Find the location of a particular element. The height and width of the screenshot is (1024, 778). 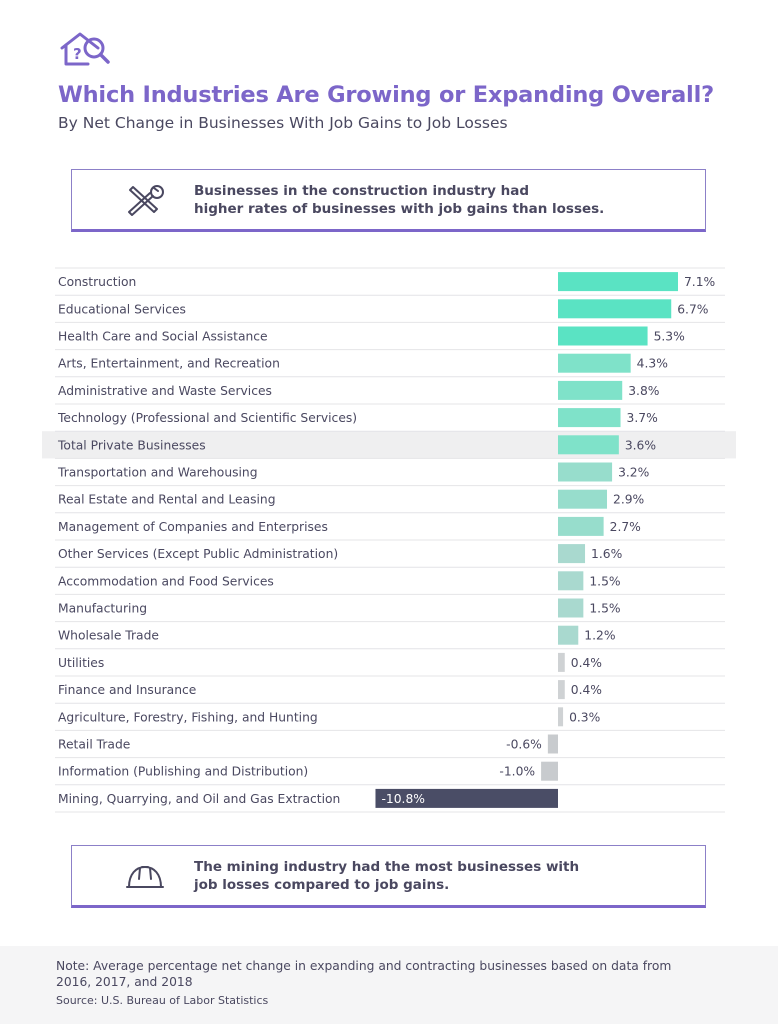

value-label: 1.2% is located at coordinates (599, 636).